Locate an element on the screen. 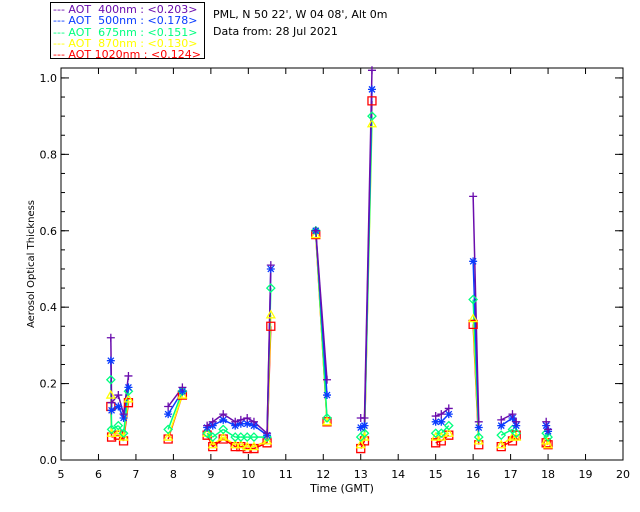 This screenshot has height=512, width=640. x-tick-label: 9 is located at coordinates (210, 474).